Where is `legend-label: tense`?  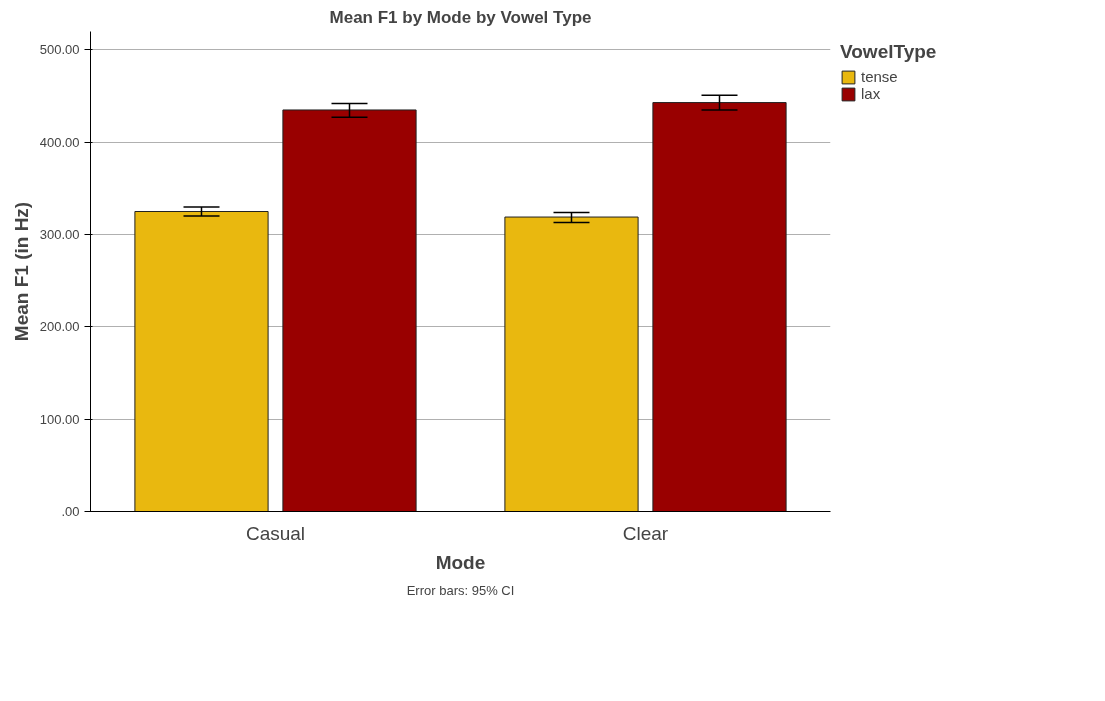
legend-label: tense is located at coordinates (879, 76).